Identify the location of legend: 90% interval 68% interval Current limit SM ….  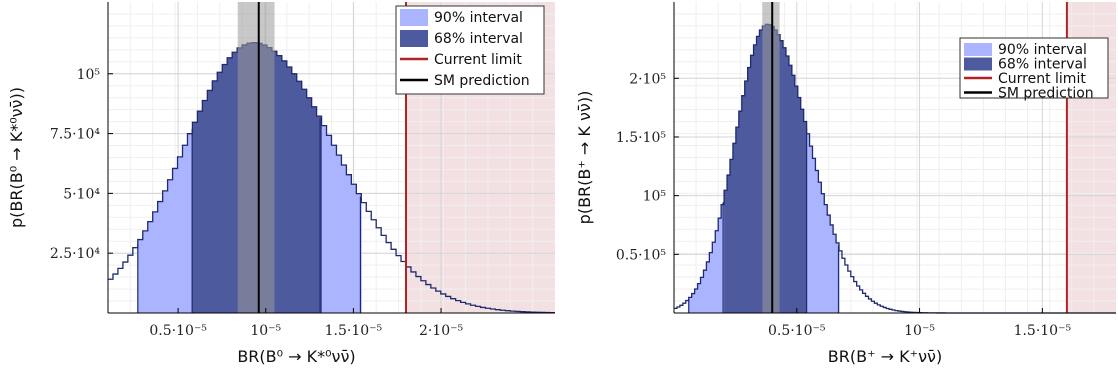
(470, 50).